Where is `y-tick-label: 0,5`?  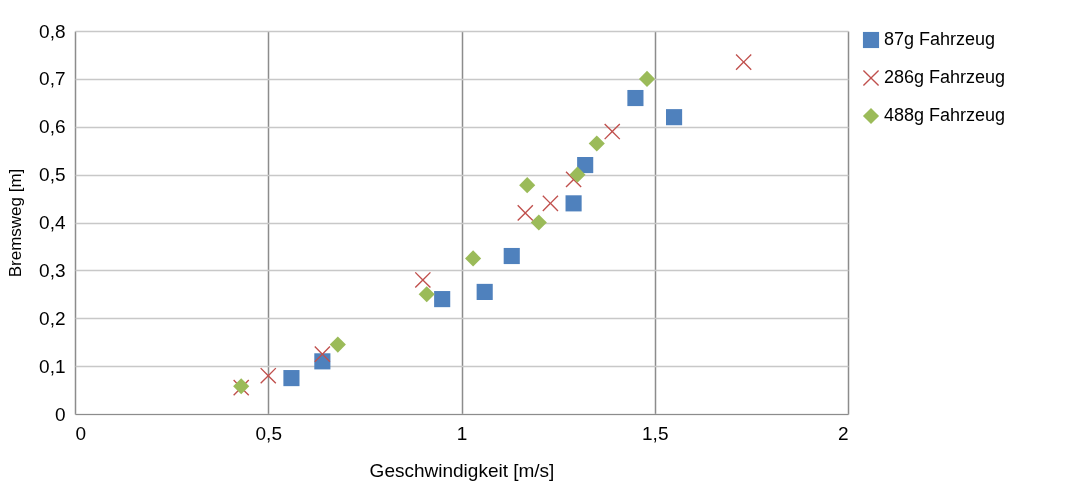
y-tick-label: 0,5 is located at coordinates (52, 175).